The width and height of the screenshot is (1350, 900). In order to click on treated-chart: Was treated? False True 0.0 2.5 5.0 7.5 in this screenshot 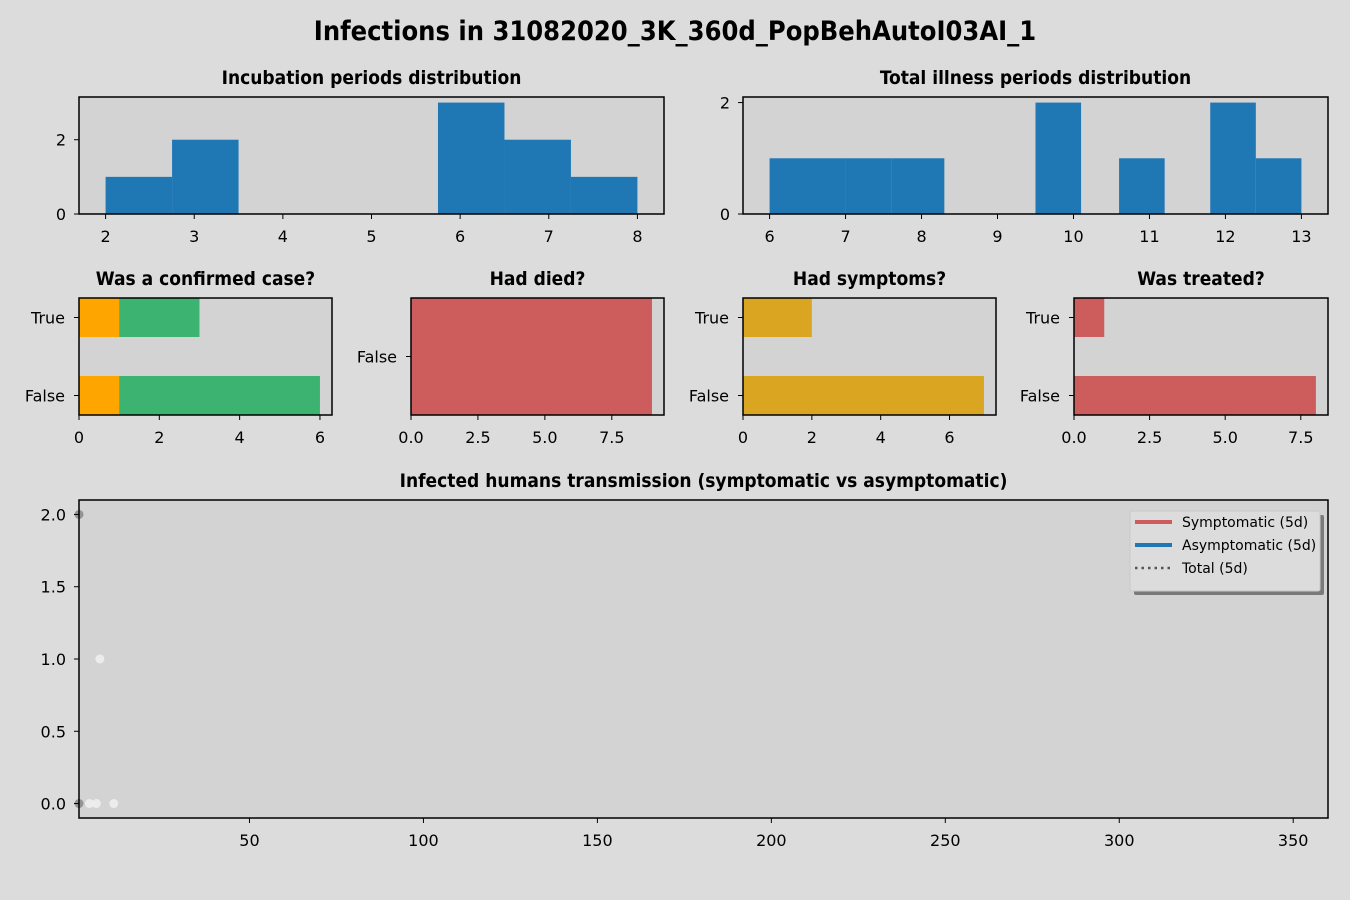, I will do `click(1174, 357)`.